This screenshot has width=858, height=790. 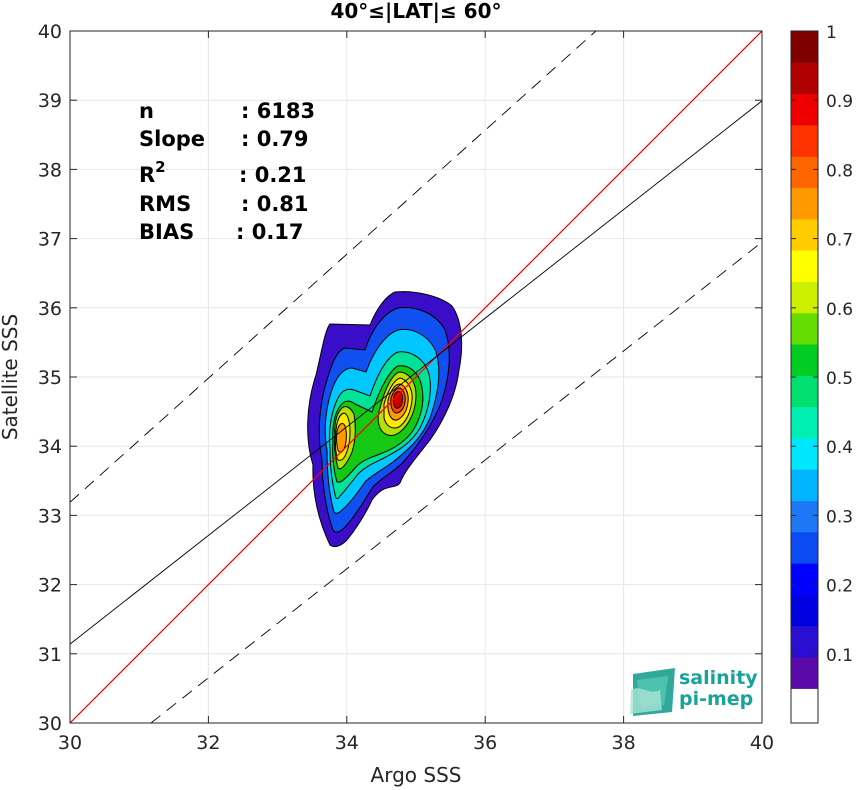 What do you see at coordinates (839, 310) in the screenshot?
I see `colorbar-tick-label: 0.6` at bounding box center [839, 310].